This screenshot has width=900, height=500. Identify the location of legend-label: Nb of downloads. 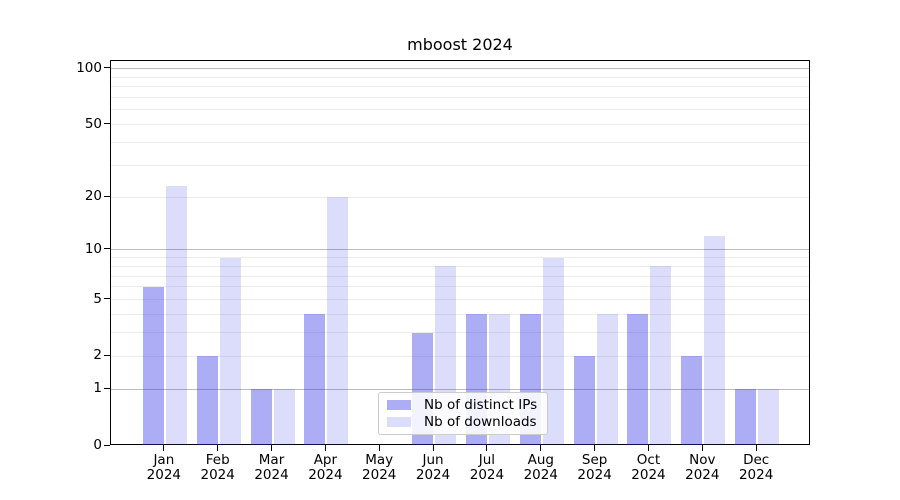
(480, 421).